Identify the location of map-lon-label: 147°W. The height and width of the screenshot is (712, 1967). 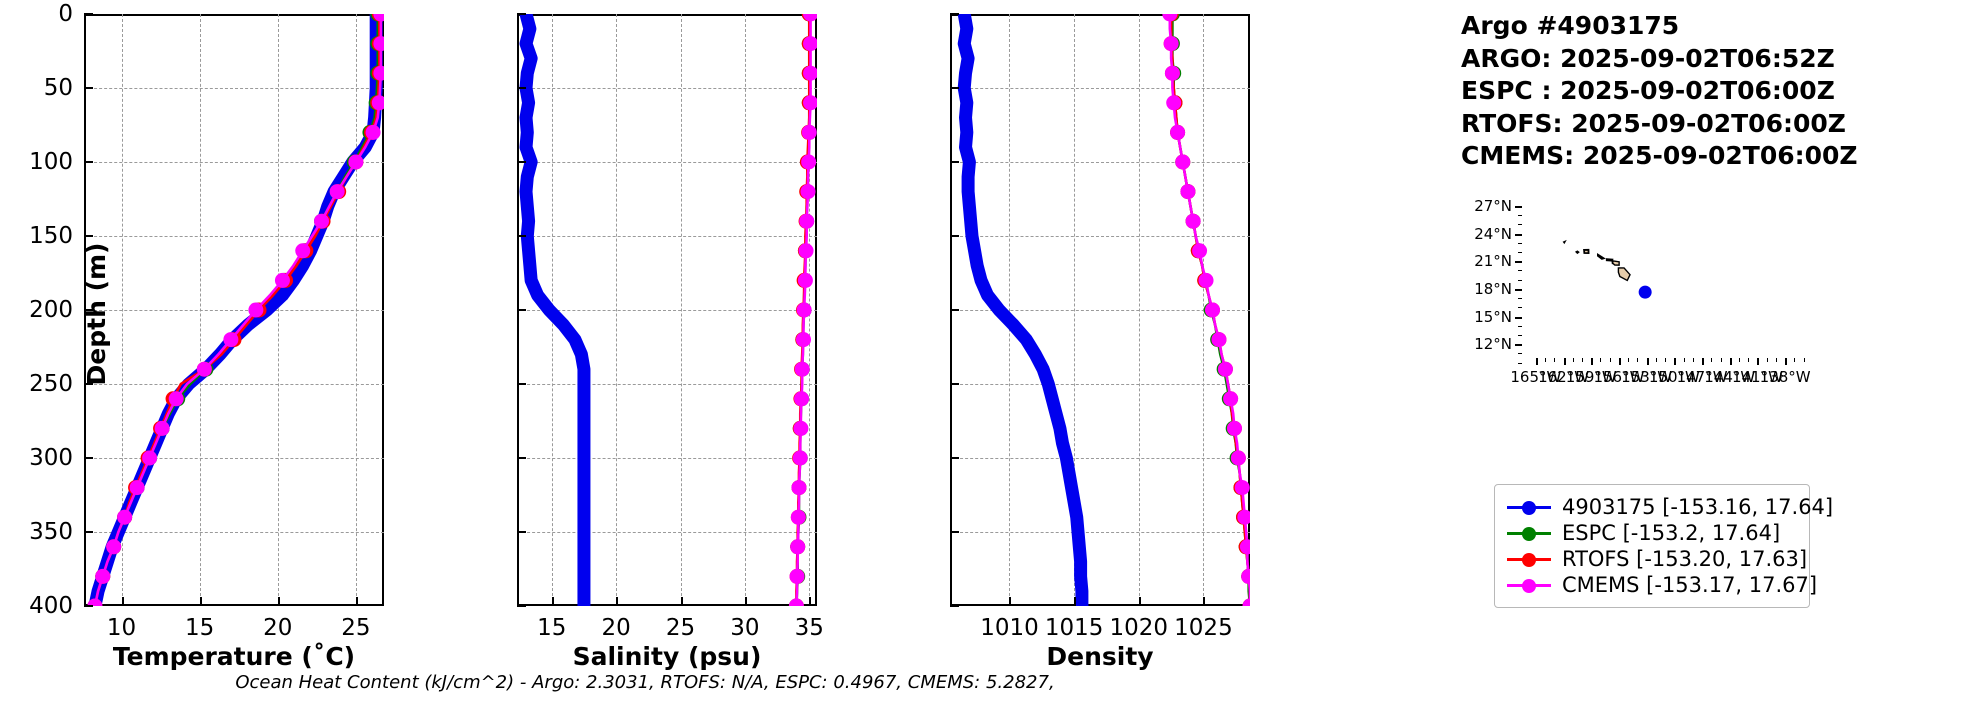
(1702, 377).